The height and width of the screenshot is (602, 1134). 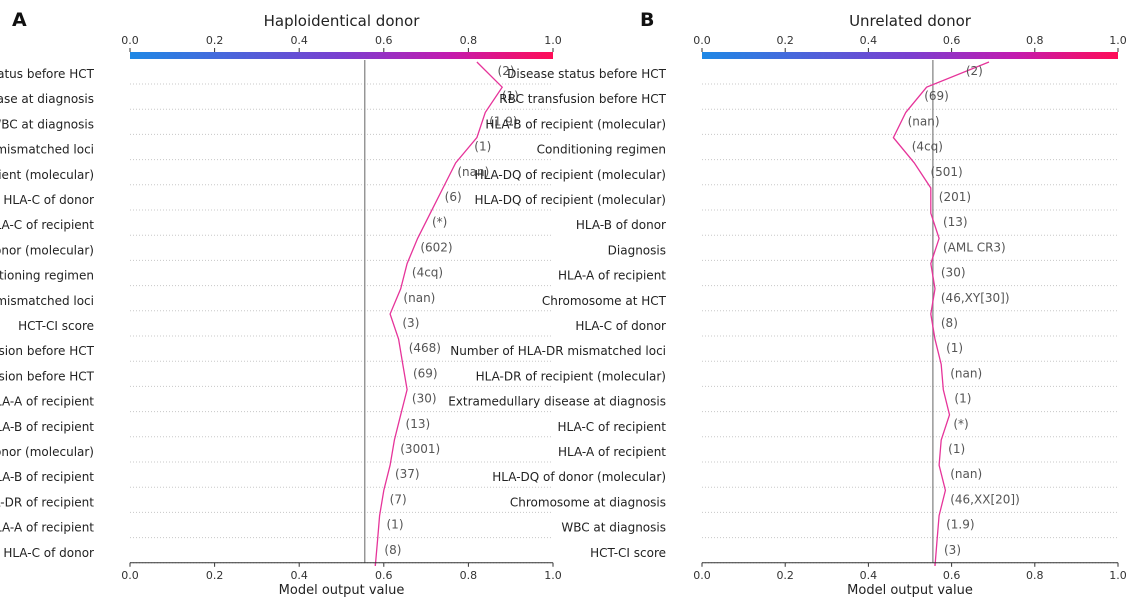 I want to click on feature-label: Chromosome at diagnosis, so click(x=588, y=502).